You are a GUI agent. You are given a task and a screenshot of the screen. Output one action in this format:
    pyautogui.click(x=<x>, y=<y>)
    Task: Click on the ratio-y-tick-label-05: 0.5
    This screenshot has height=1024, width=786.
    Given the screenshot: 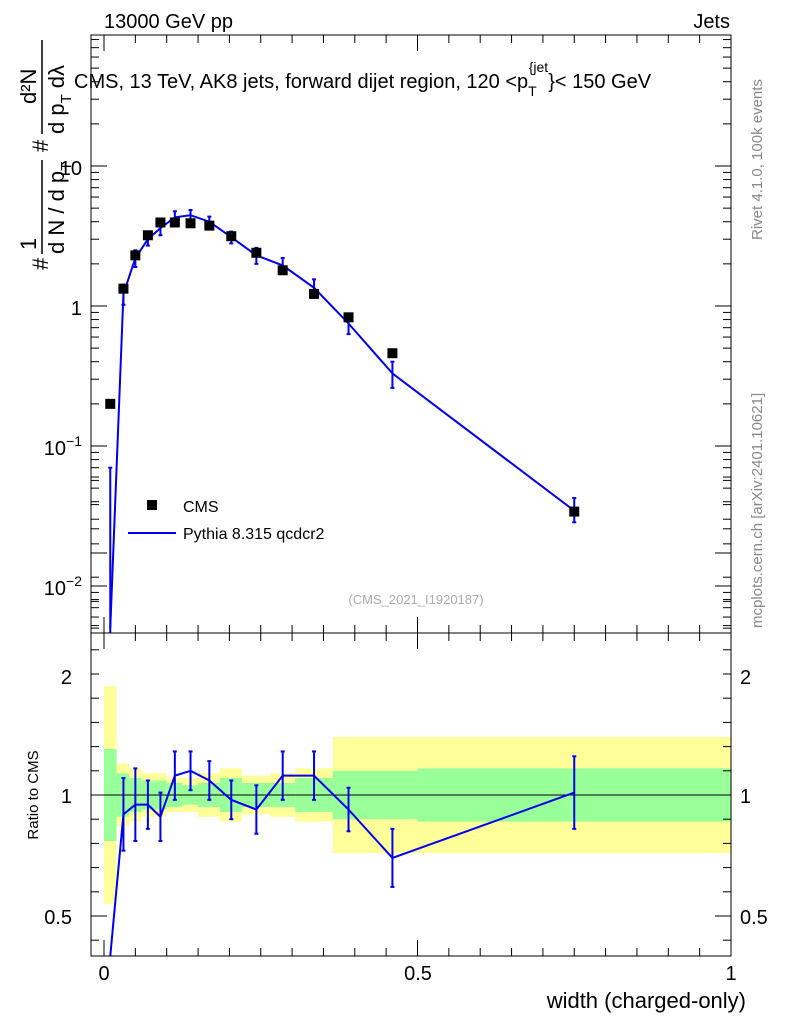 What is the action you would take?
    pyautogui.click(x=58, y=918)
    